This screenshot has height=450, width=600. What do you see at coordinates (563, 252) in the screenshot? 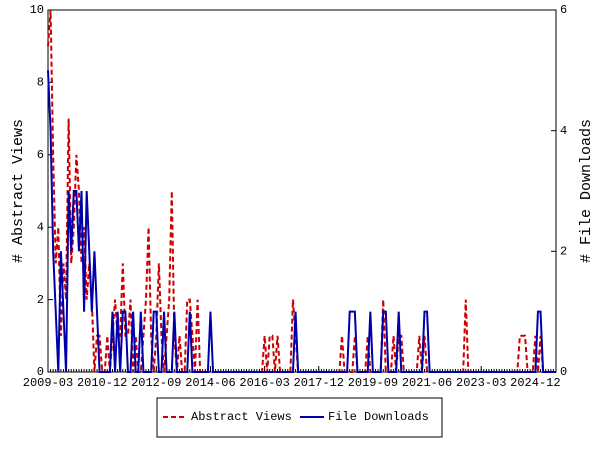
I see `y2-tick-label: 2` at bounding box center [563, 252].